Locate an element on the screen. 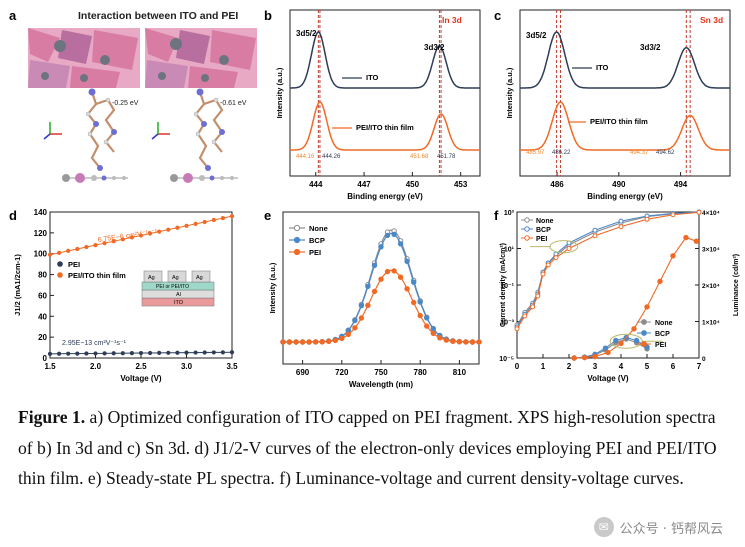 The height and width of the screenshot is (547, 745). axis-triad-left is located at coordinates (52, 131).